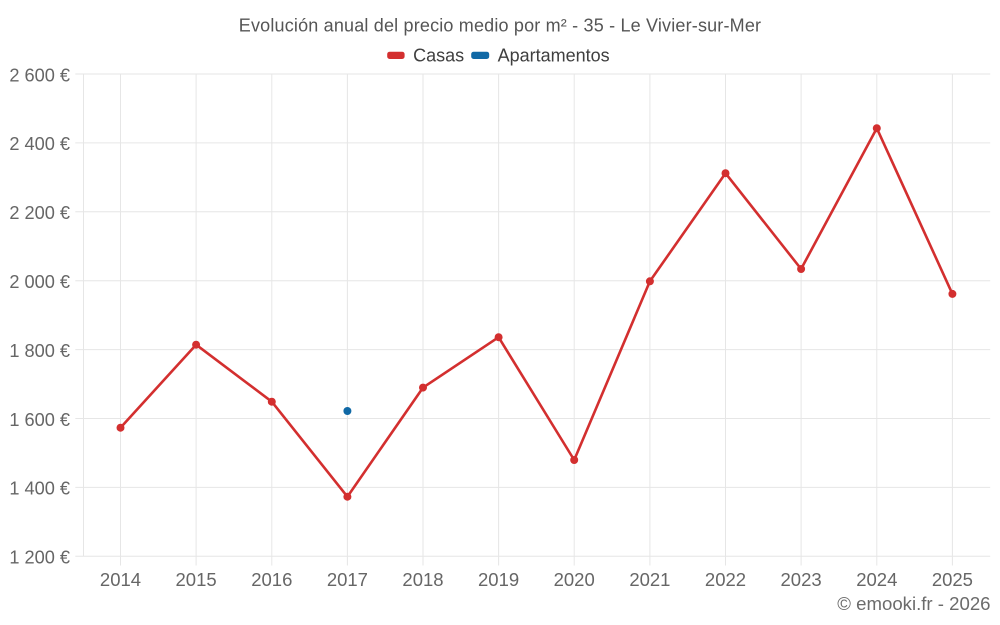 This screenshot has height=625, width=1000. I want to click on svg-text: 1 200 €, so click(39, 558).